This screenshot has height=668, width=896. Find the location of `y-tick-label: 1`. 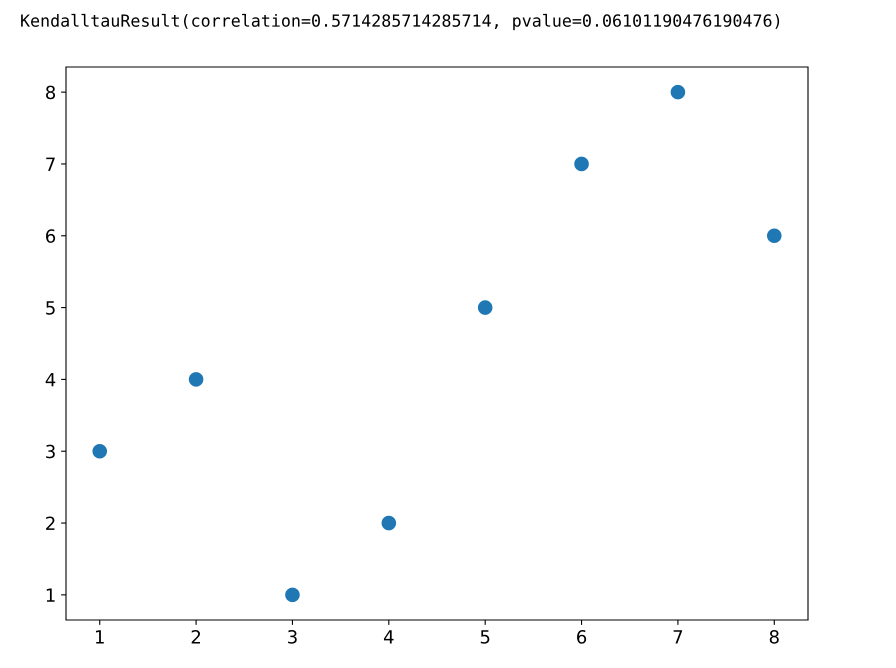

y-tick-label: 1 is located at coordinates (50, 595).